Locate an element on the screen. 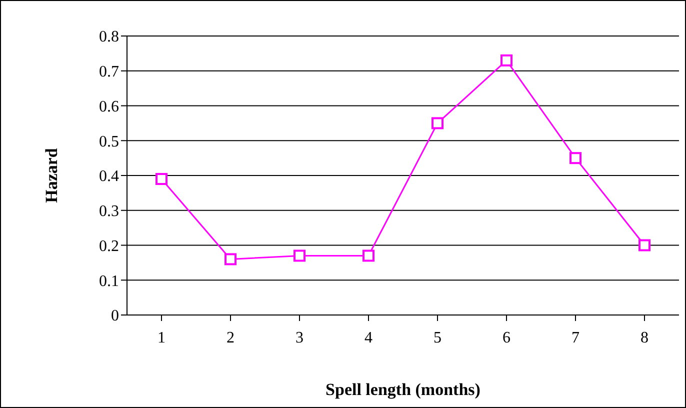 The height and width of the screenshot is (408, 686). x-tick-label: 8 is located at coordinates (644, 337).